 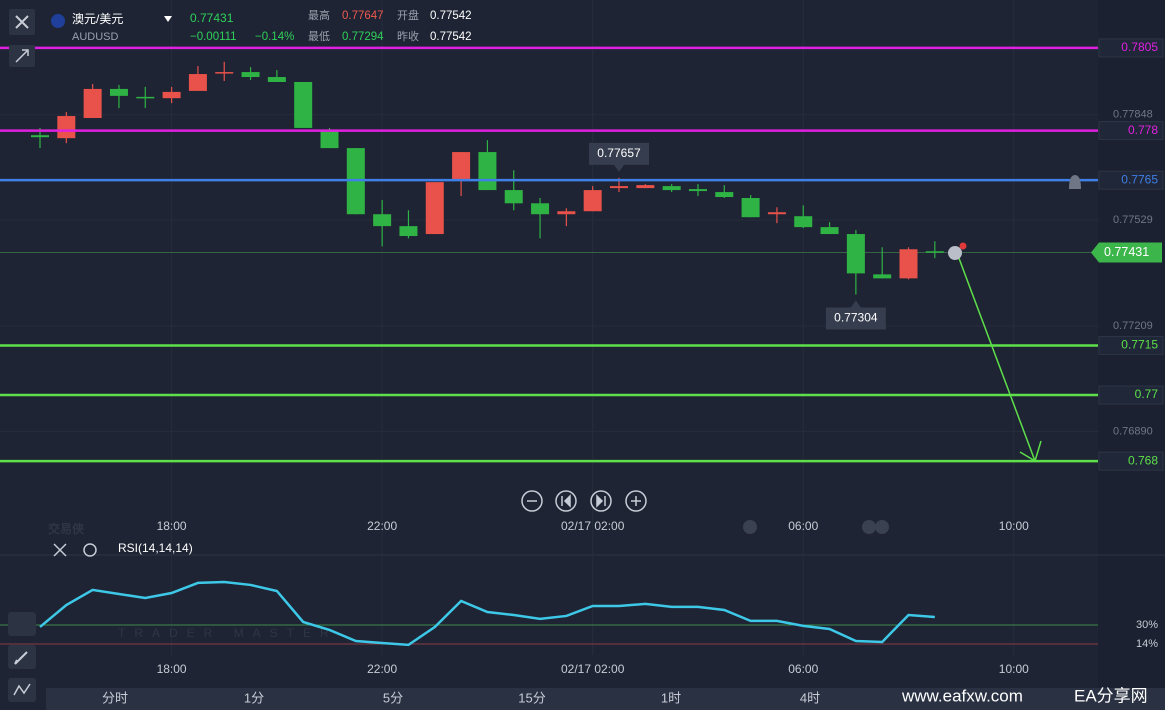 I want to click on min-annotation-box, so click(x=855, y=315).